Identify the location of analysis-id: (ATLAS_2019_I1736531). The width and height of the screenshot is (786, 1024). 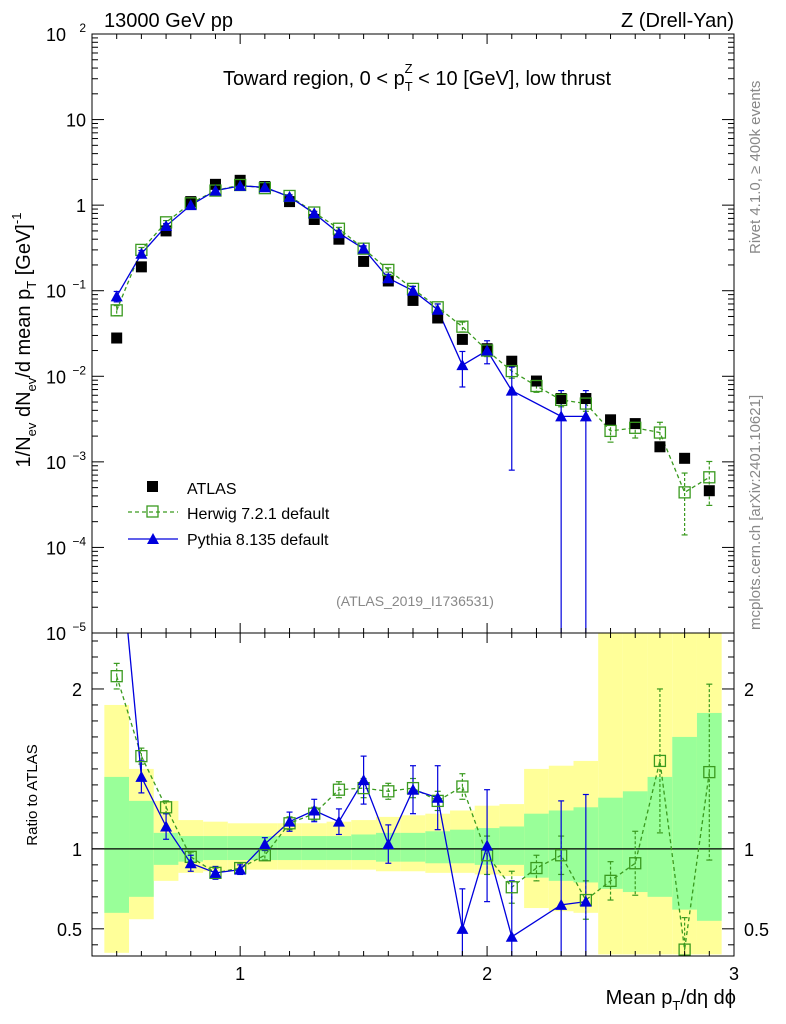
(415, 601).